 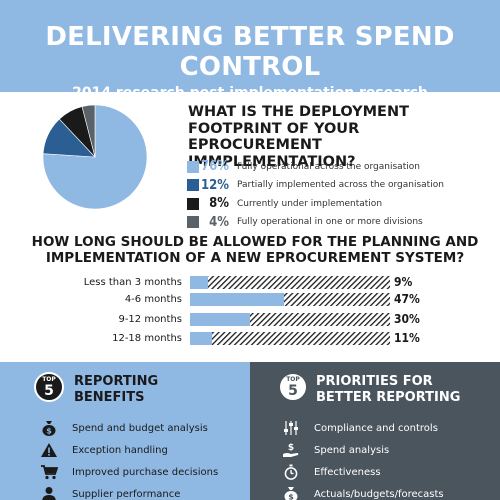 What do you see at coordinates (88, 131) in the screenshot?
I see `pie-slice` at bounding box center [88, 131].